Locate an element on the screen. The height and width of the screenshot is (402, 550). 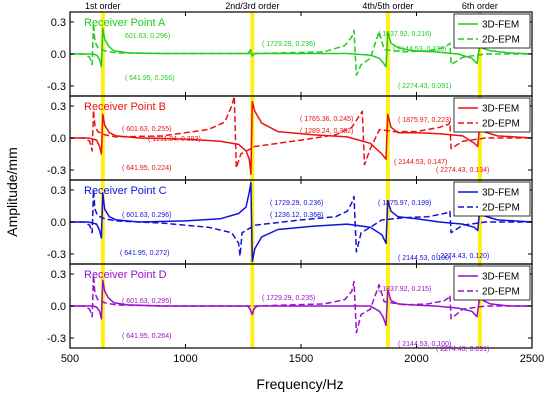
annotation-label: ( 601.63, 0.255) is located at coordinates (146, 129).